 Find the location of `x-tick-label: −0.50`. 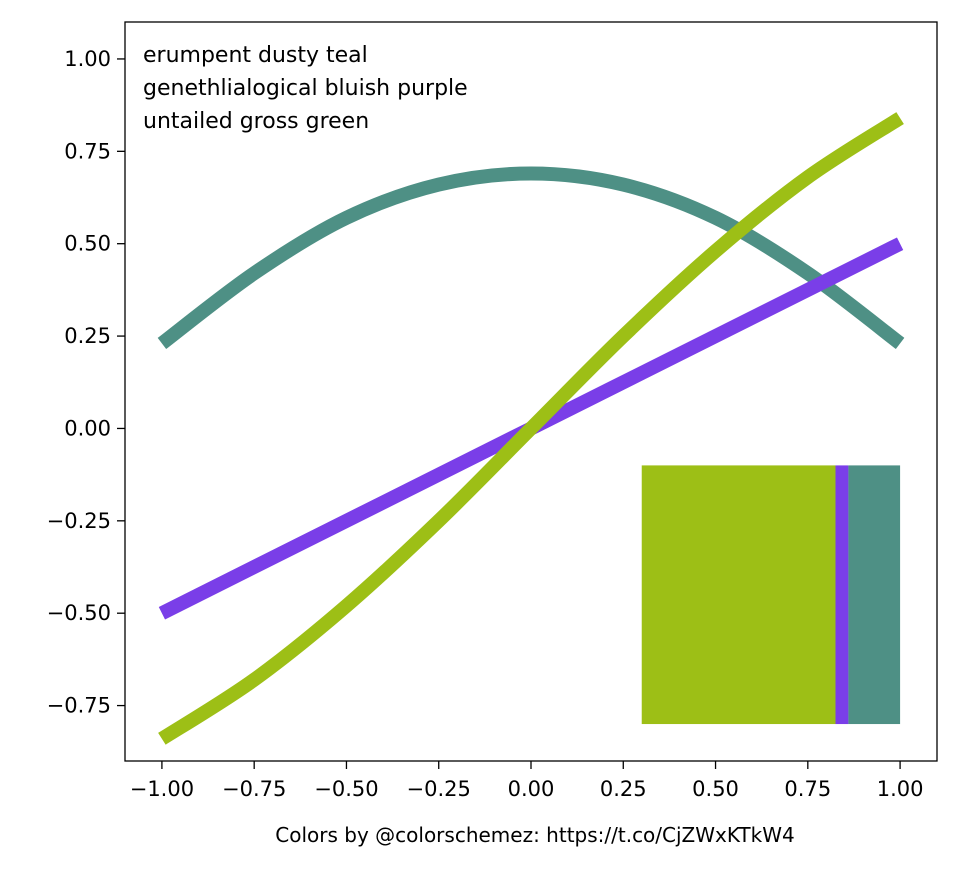

x-tick-label: −0.50 is located at coordinates (346, 789).